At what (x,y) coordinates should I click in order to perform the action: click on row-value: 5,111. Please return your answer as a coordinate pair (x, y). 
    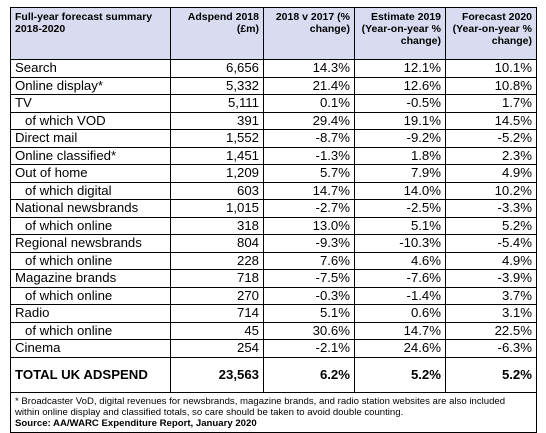
    Looking at the image, I should click on (217, 103).